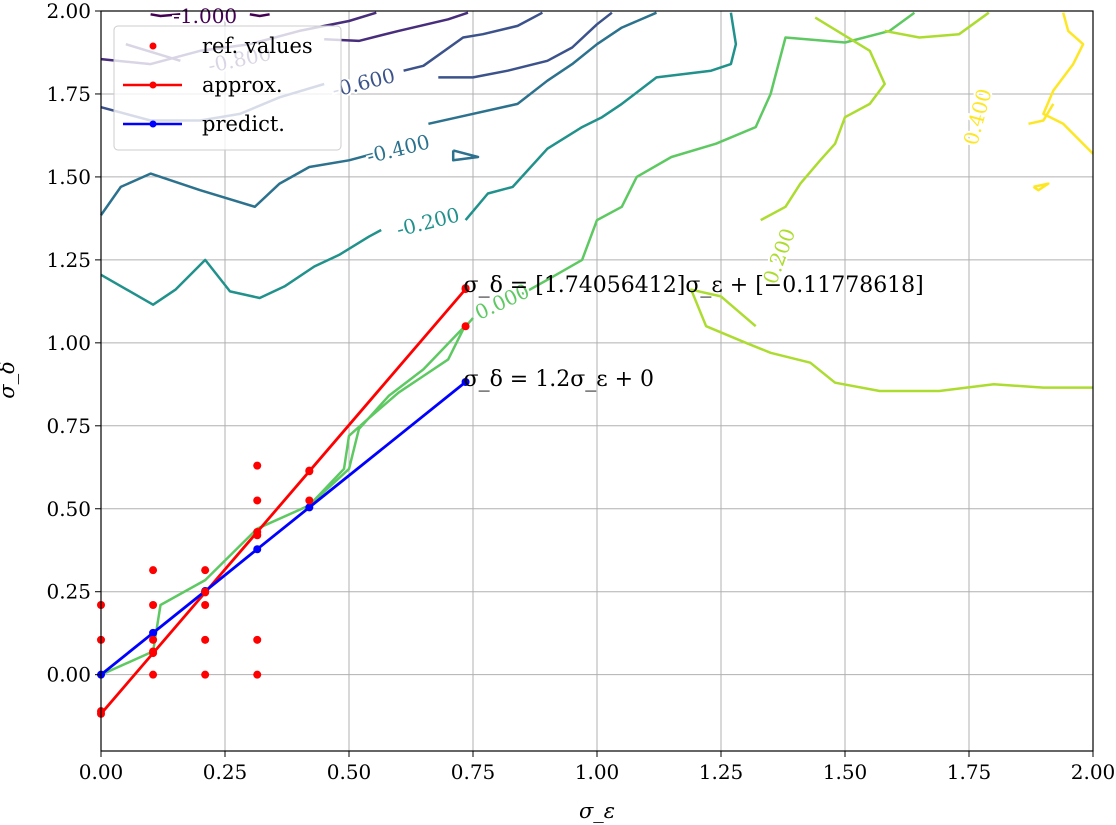 Image resolution: width=1116 pixels, height=825 pixels. What do you see at coordinates (257, 46) in the screenshot?
I see `legend-ref-values-label: ref. values` at bounding box center [257, 46].